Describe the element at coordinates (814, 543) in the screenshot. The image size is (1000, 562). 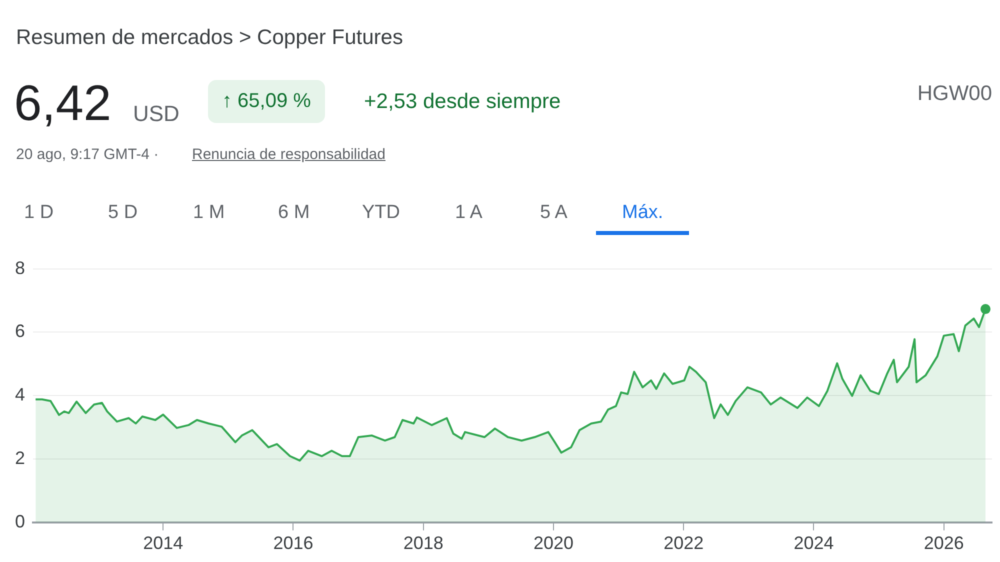
I see `x-tick-label: 2024` at that location.